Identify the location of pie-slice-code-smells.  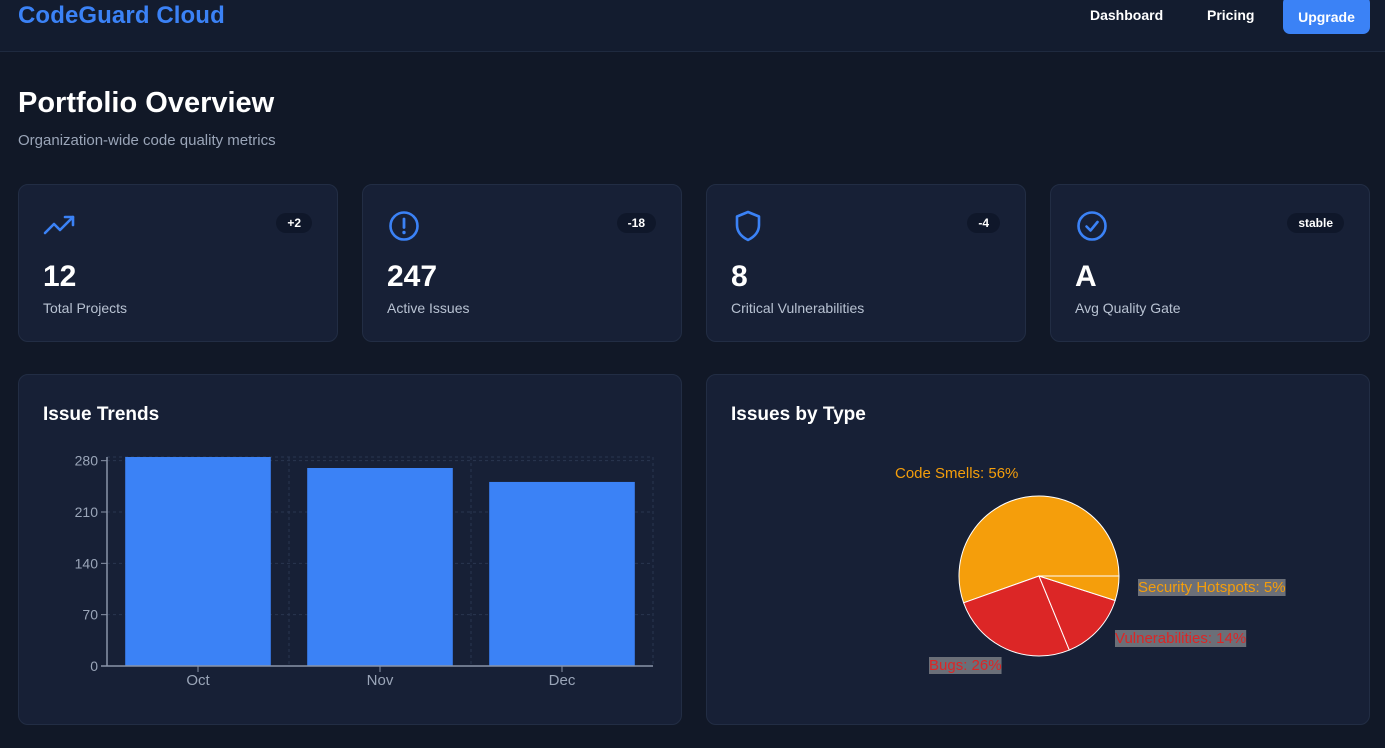
(1039, 549).